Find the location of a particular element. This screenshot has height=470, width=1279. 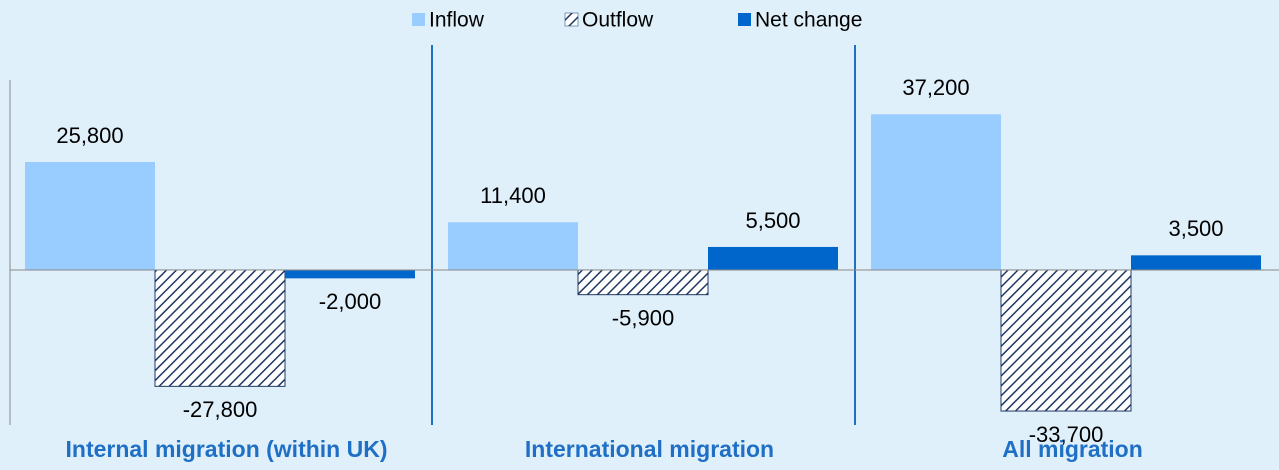

legend-label: Net change is located at coordinates (808, 20).